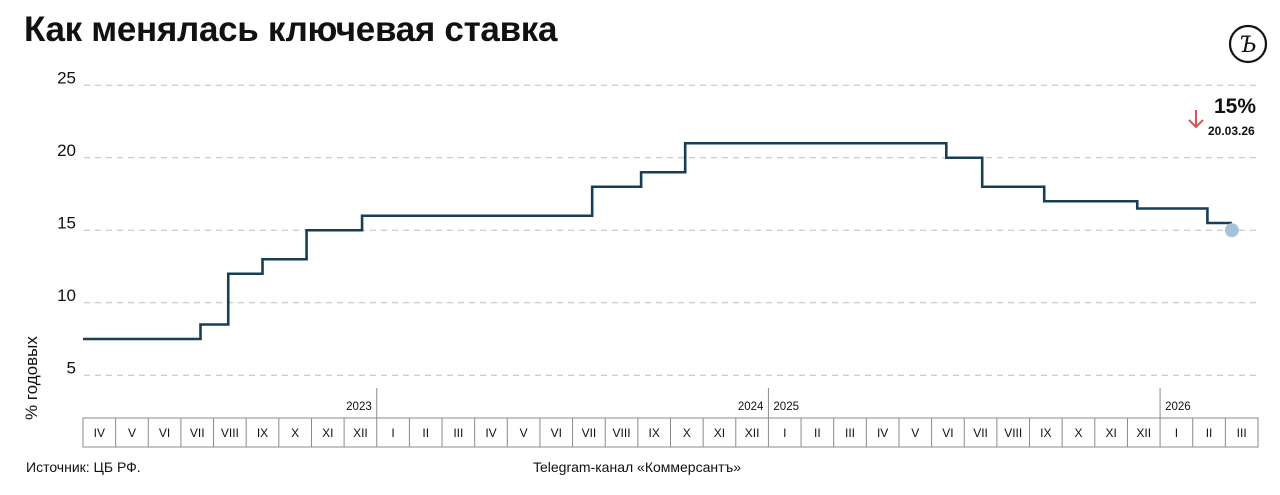 This screenshot has width=1280, height=495. Describe the element at coordinates (637, 467) in the screenshot. I see `channel-note: Telegram-канал «Коммерсантъ»` at that location.